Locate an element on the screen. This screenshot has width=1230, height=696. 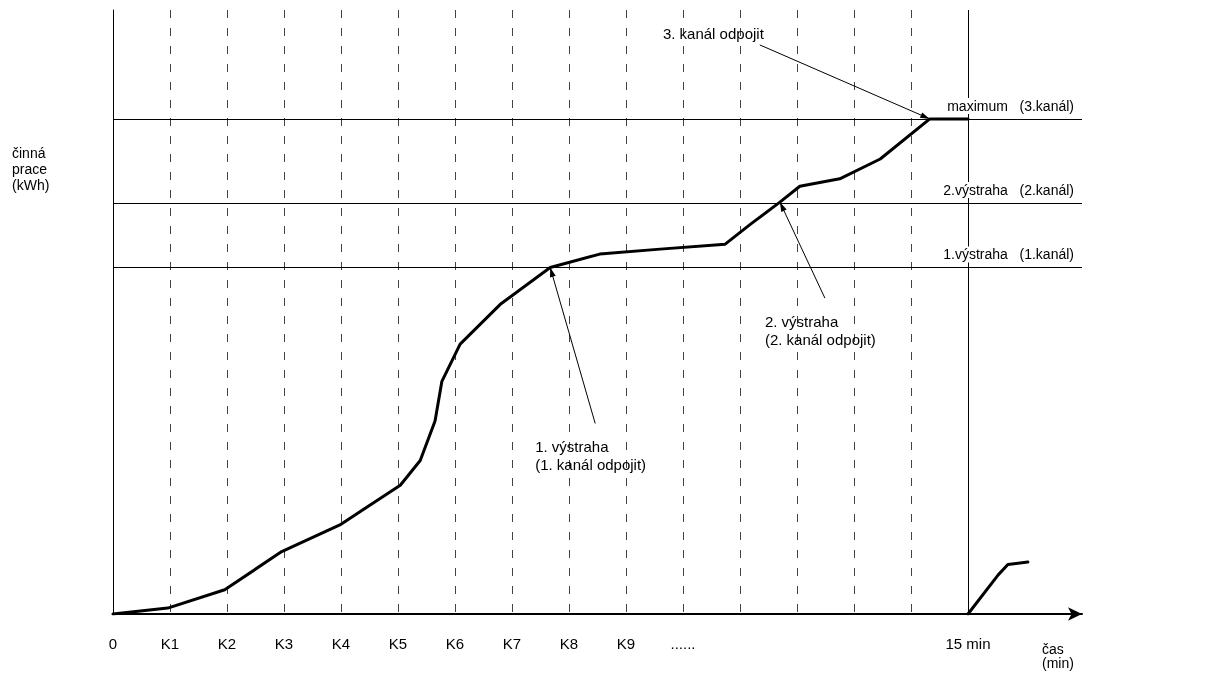
x-tick-label: K4 is located at coordinates (341, 643).